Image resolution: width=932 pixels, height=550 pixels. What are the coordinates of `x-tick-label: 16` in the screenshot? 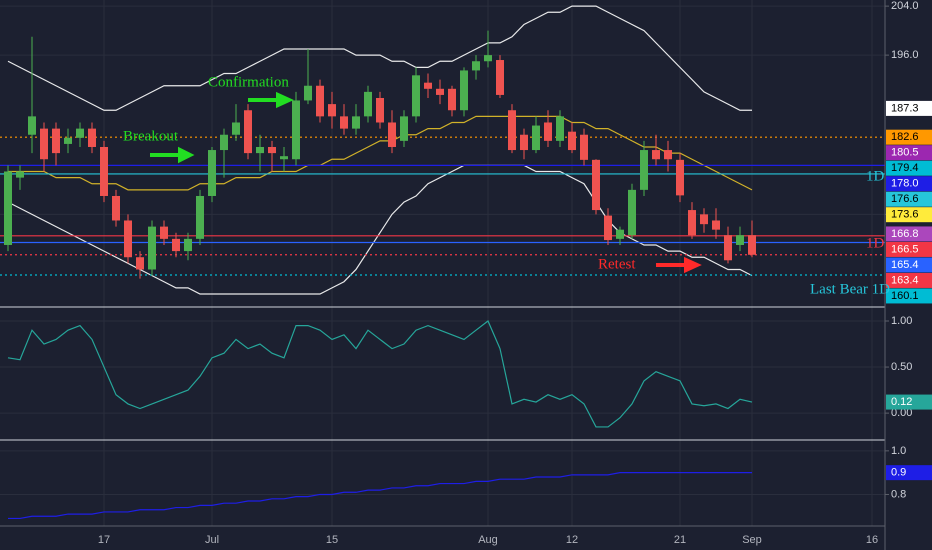 It's located at (872, 540).